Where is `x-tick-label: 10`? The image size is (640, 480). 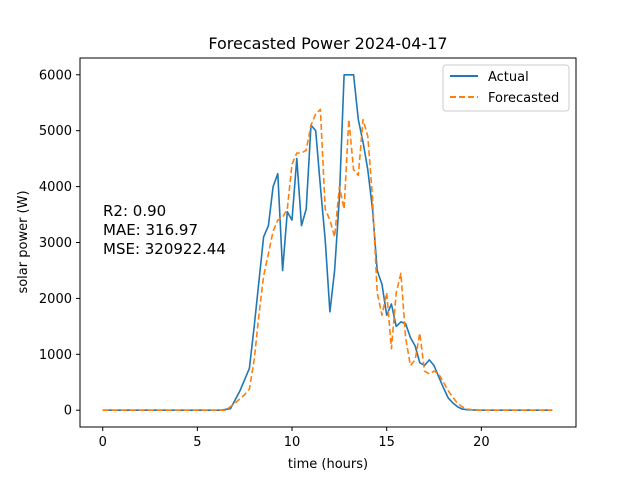 x-tick-label: 10 is located at coordinates (292, 442).